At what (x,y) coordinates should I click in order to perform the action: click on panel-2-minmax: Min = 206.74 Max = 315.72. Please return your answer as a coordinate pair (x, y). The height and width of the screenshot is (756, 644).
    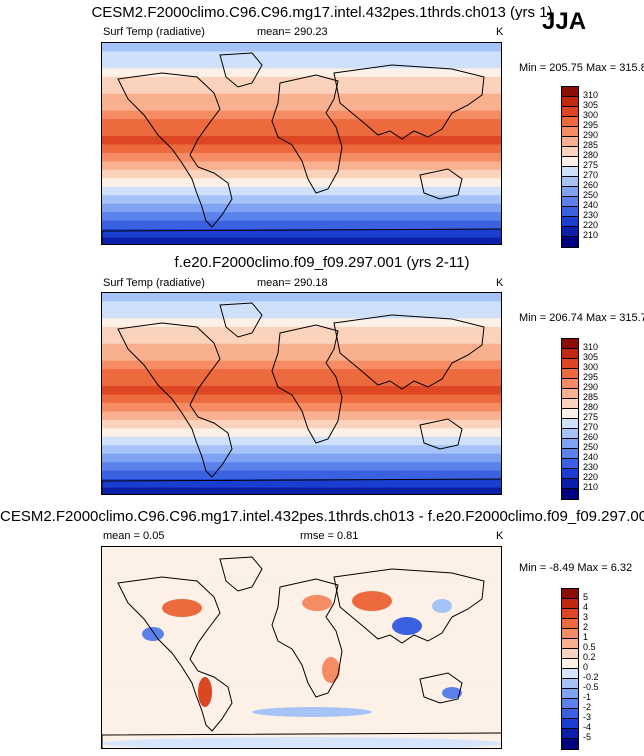
    Looking at the image, I should click on (581, 318).